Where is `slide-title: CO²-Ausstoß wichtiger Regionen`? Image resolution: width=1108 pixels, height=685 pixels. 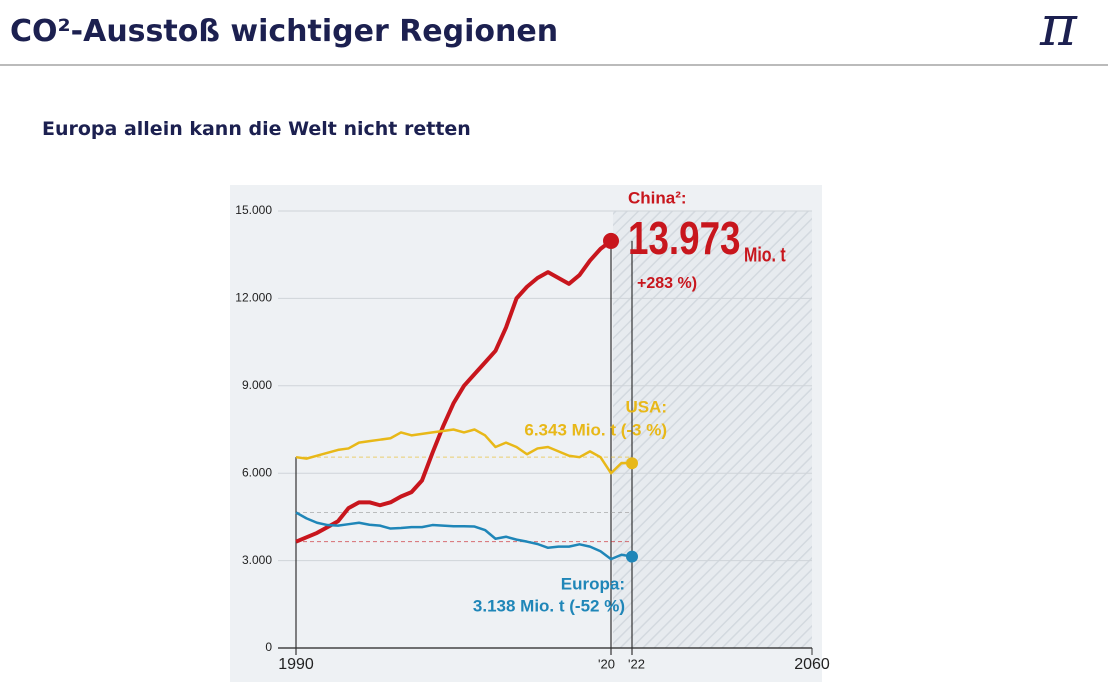
slide-title: CO²-Ausstoß wichtiger Regionen is located at coordinates (284, 31).